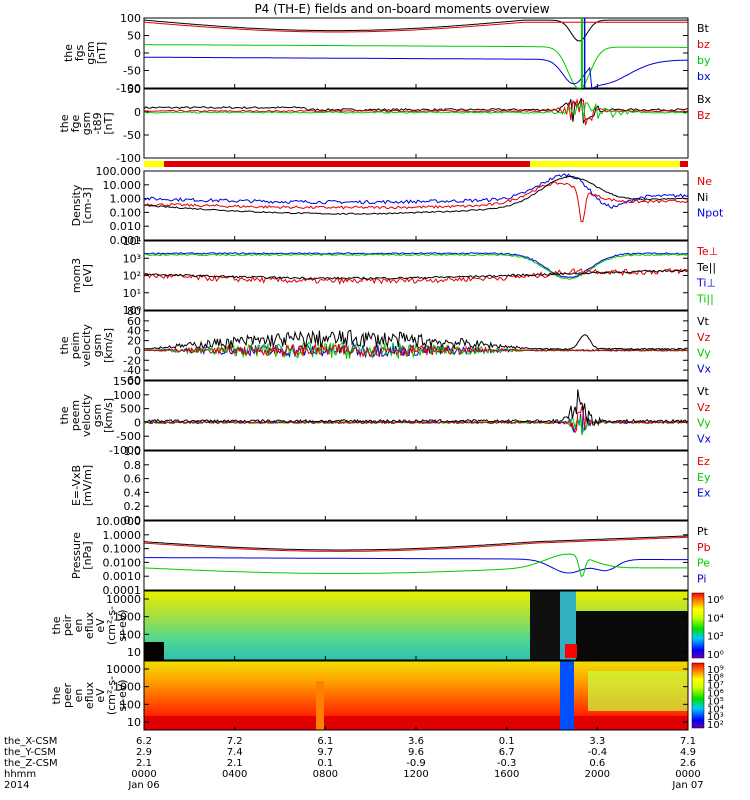 This screenshot has height=800, width=750. I want to click on pressure-ytick-label-4: 0.0010, so click(122, 576).